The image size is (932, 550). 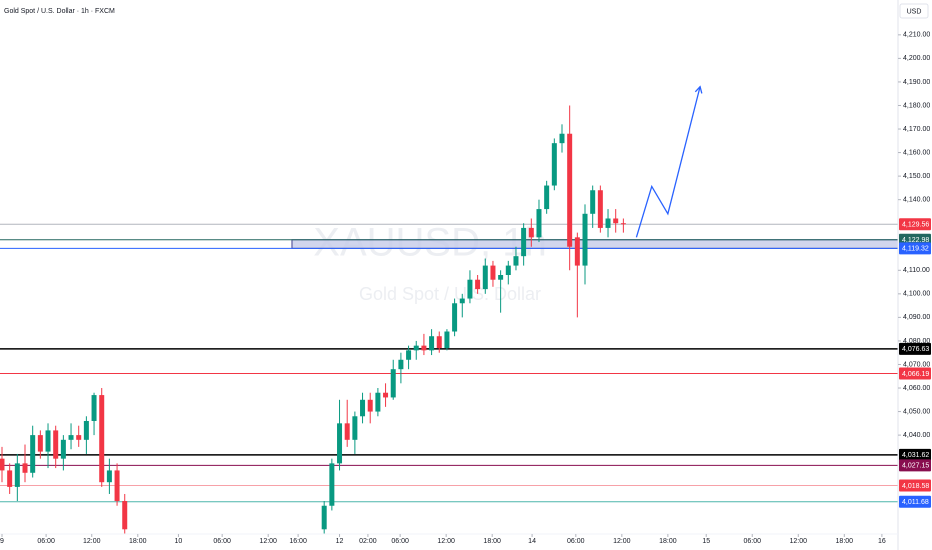 What do you see at coordinates (916, 58) in the screenshot?
I see `y-tick-label: 4,200.00` at bounding box center [916, 58].